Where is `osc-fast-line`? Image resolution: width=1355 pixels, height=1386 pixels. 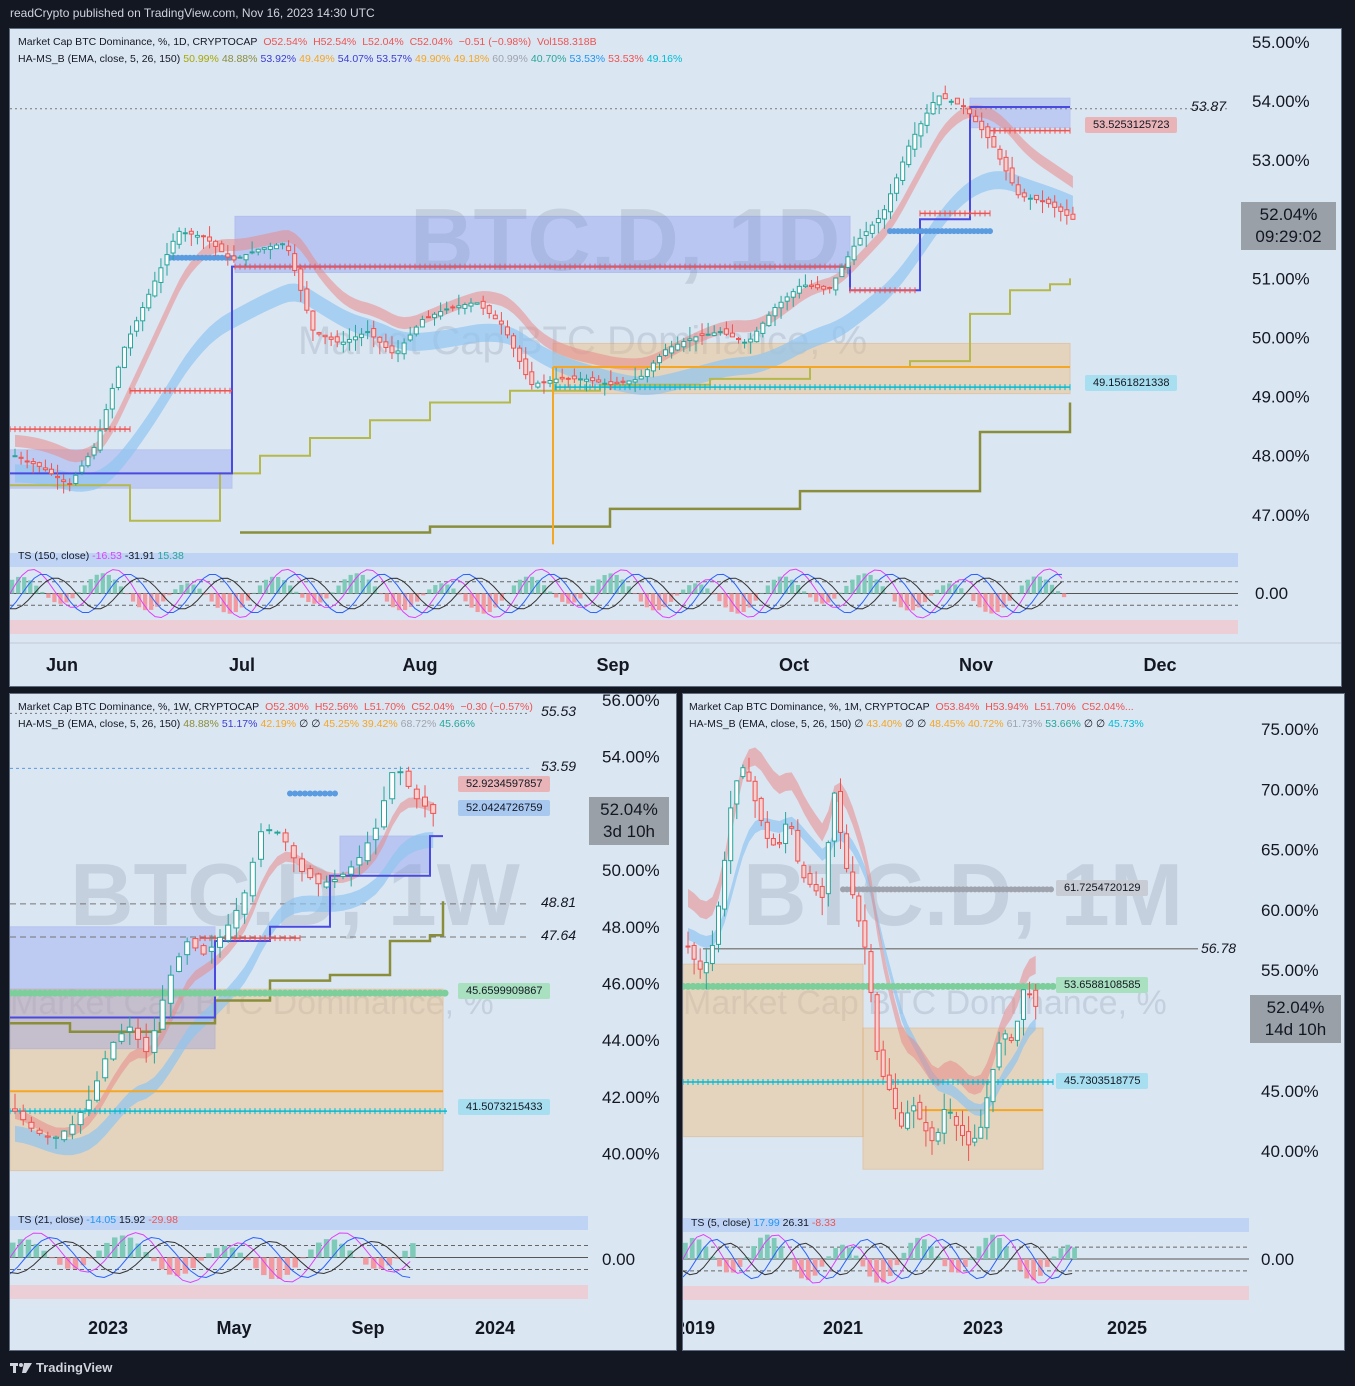 osc-fast-line is located at coordinates (536, 593).